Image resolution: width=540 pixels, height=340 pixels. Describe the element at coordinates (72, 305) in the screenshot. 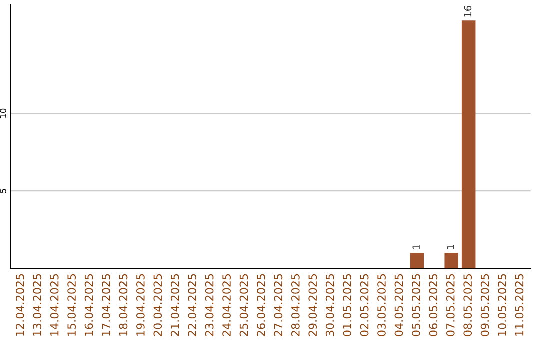

I see `x-tick-label: 15.04.2025` at that location.